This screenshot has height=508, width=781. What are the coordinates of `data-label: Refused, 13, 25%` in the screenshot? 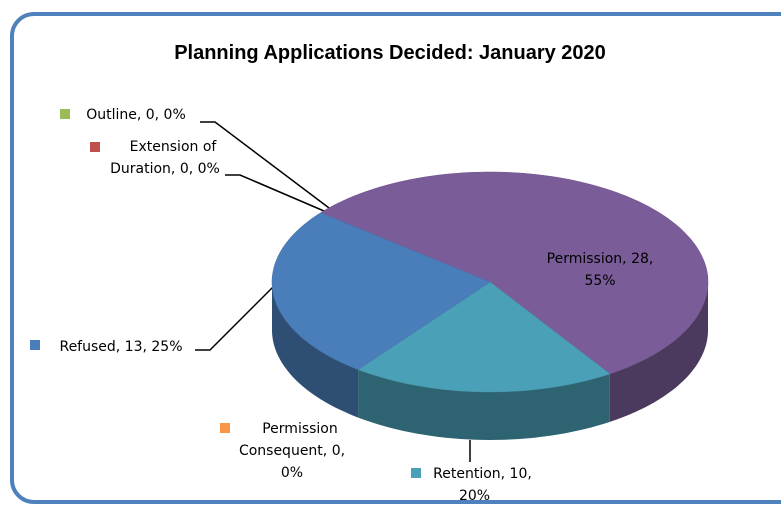 It's located at (121, 347).